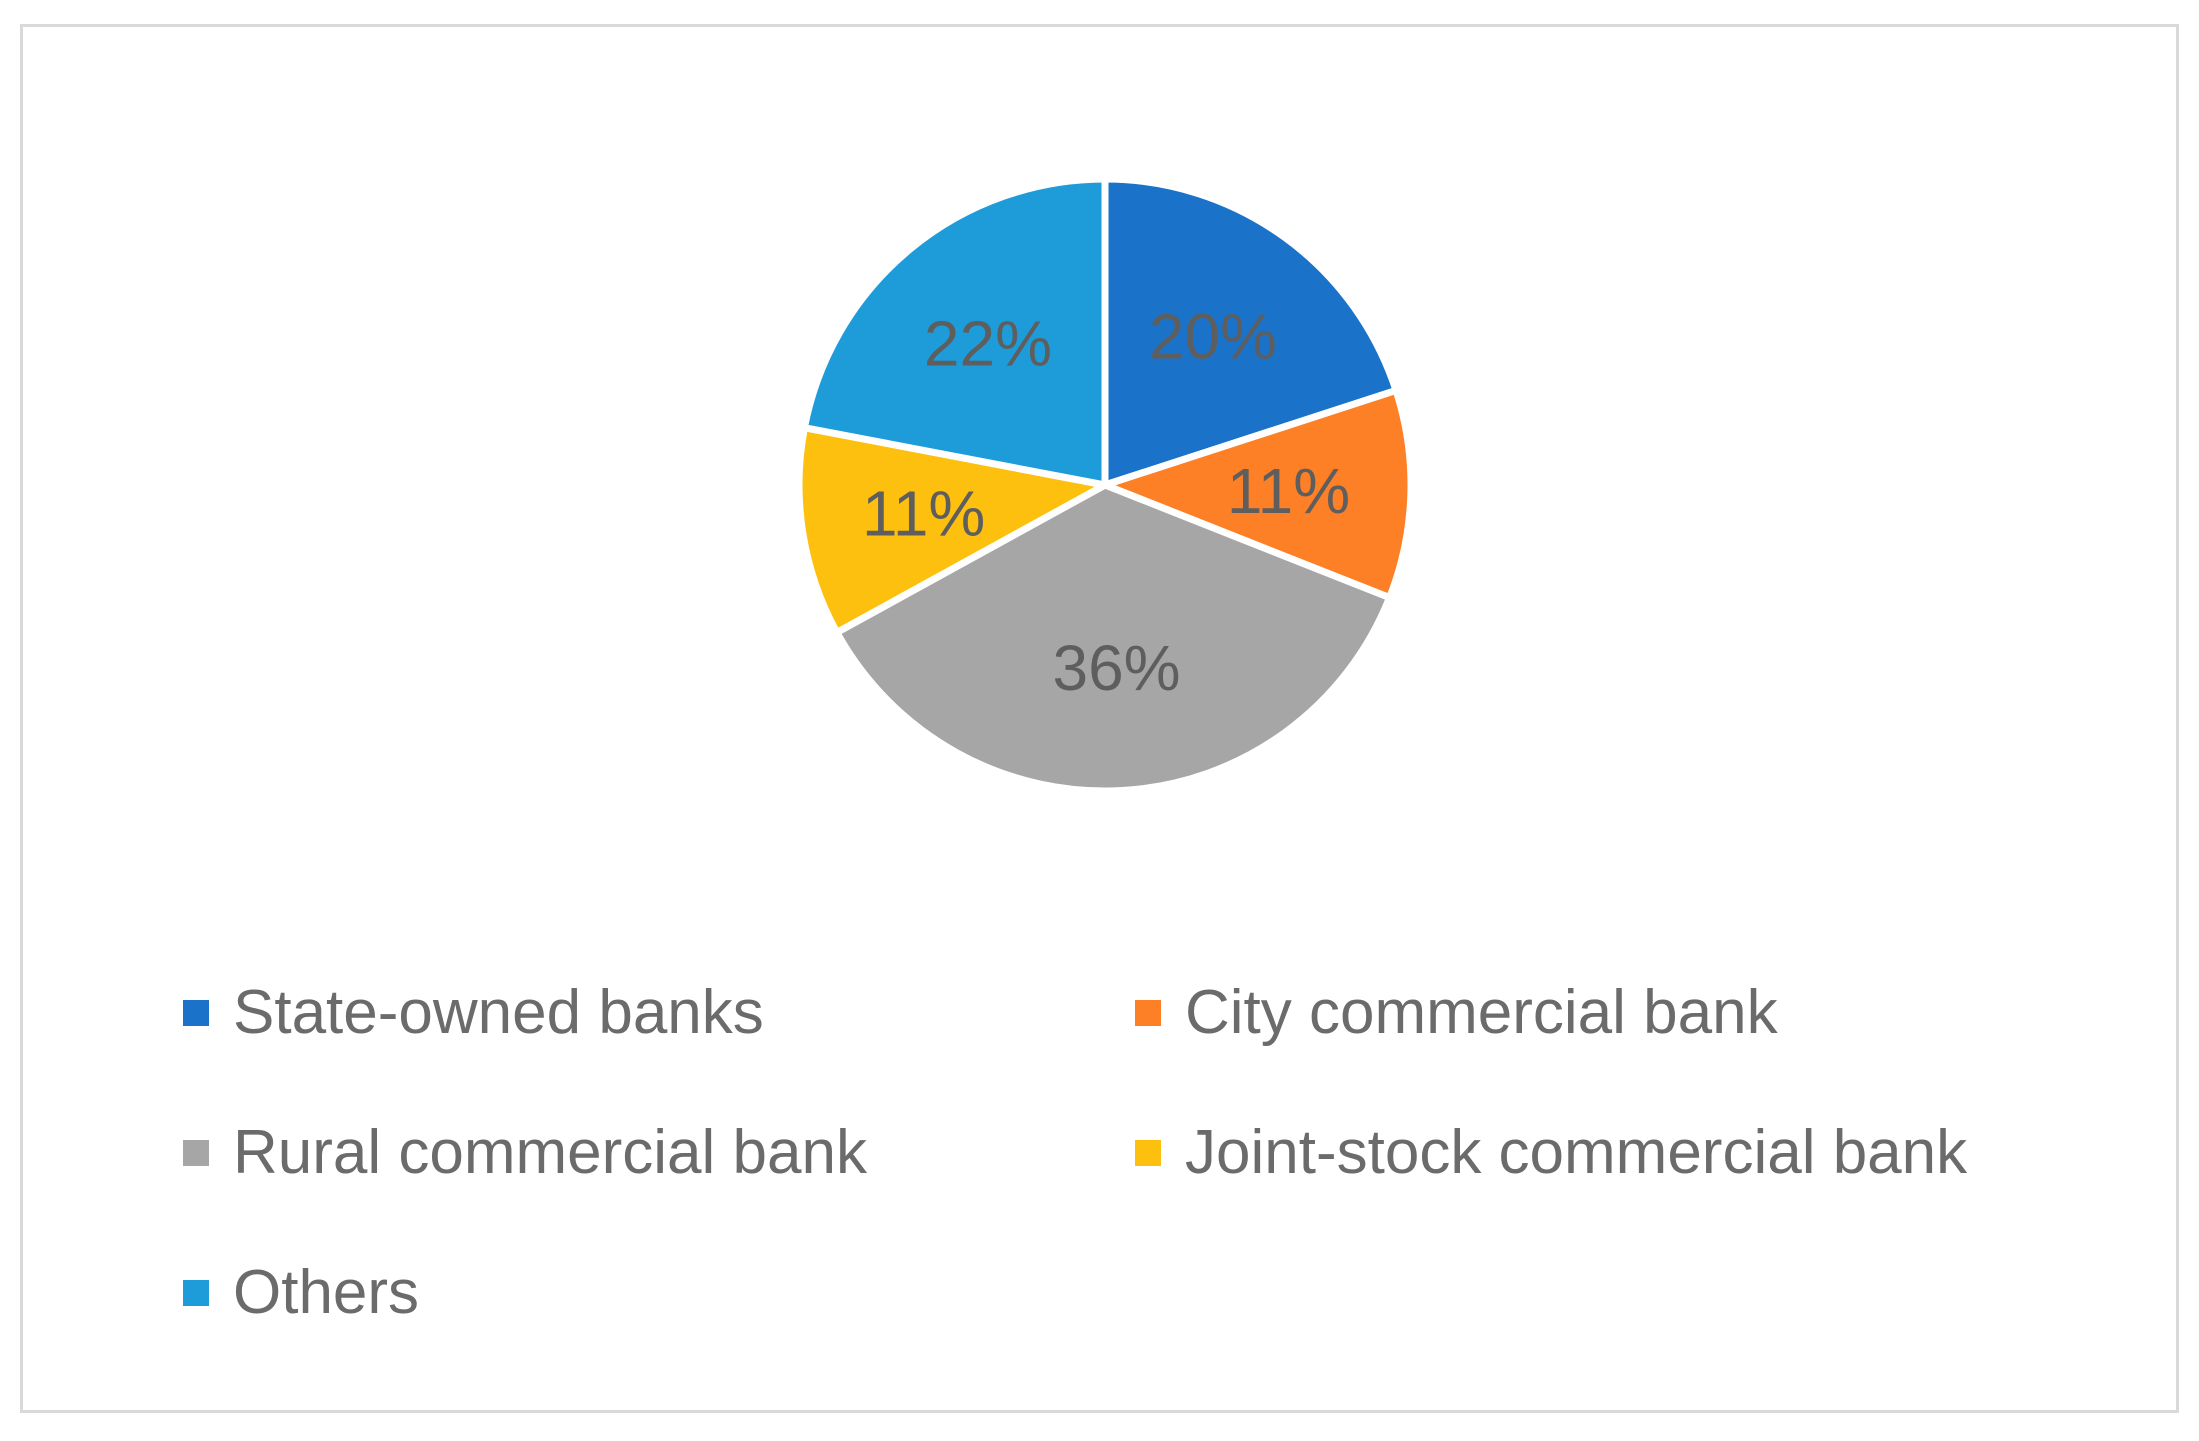 The height and width of the screenshot is (1441, 2199). I want to click on pie-slice-joint-stock-commercial-bank, so click(952, 530).